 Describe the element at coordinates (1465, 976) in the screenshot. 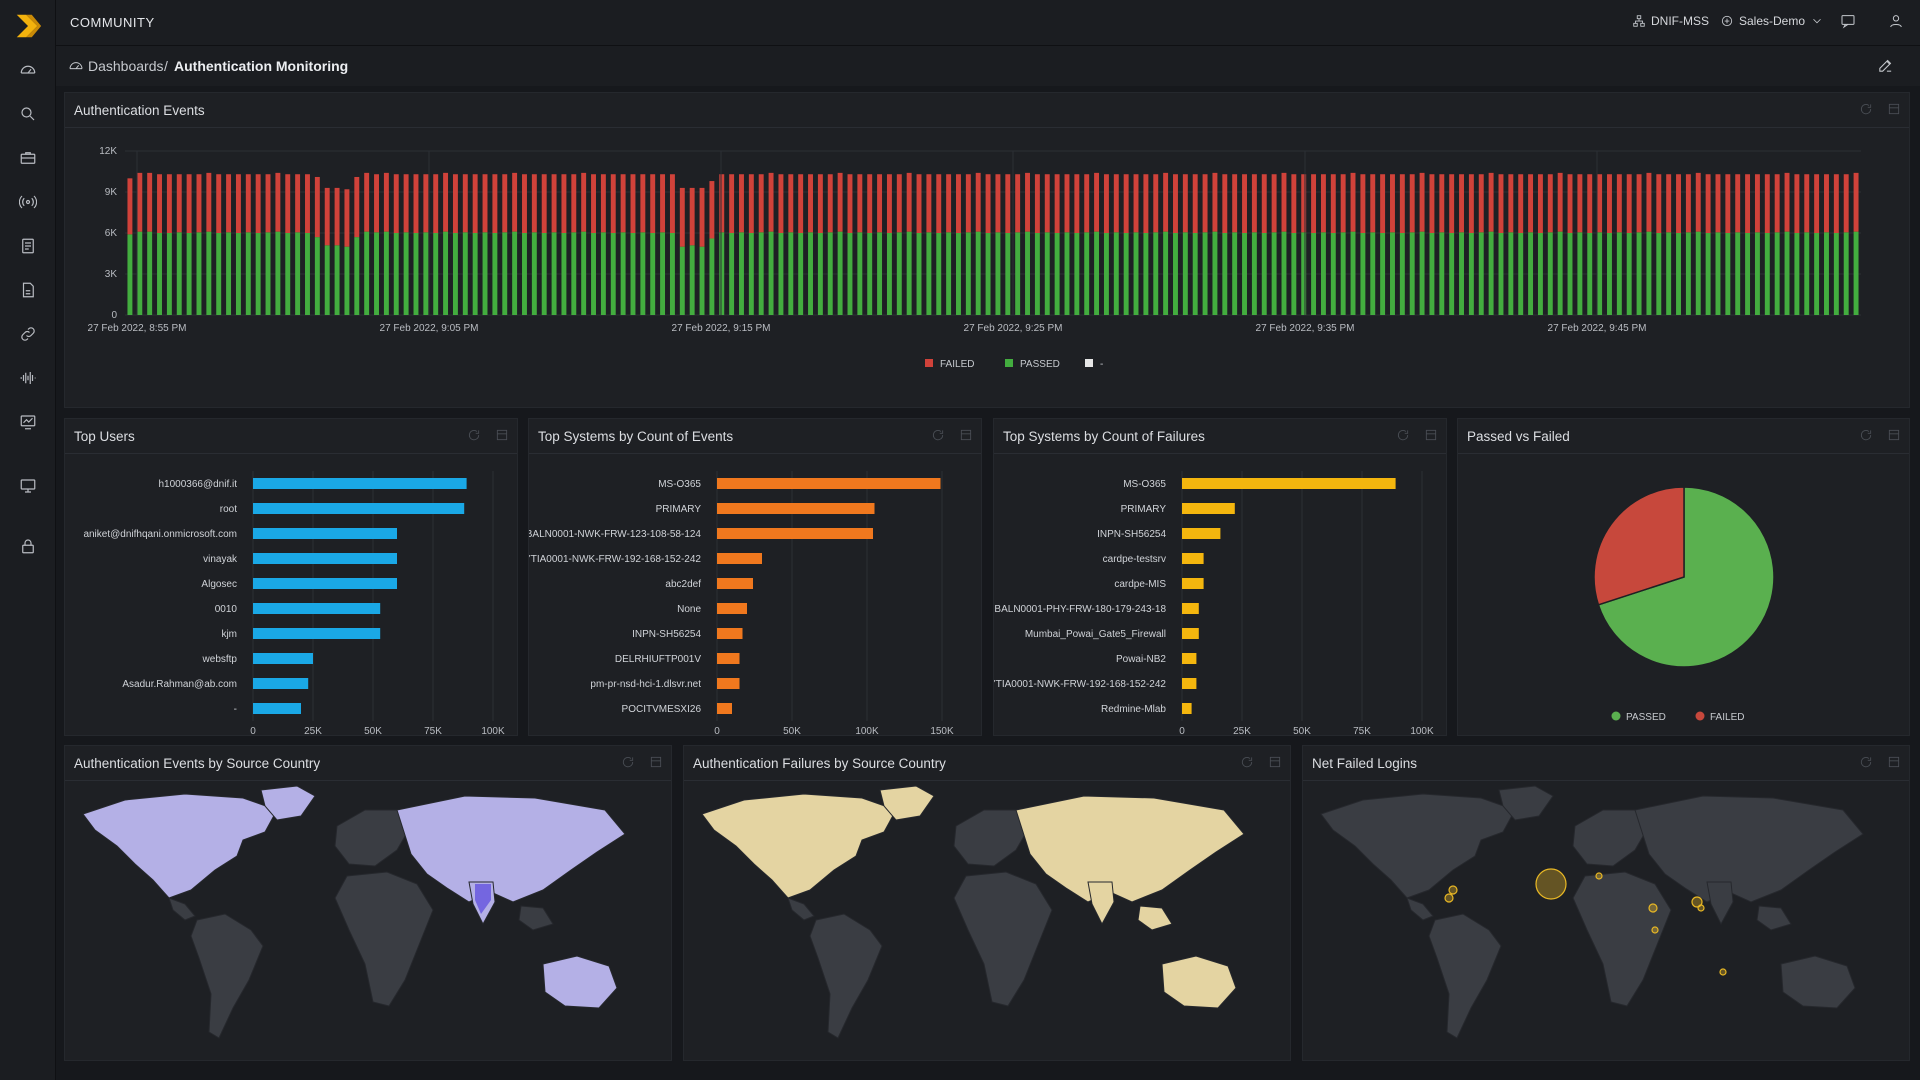

I see `country-south-america` at that location.